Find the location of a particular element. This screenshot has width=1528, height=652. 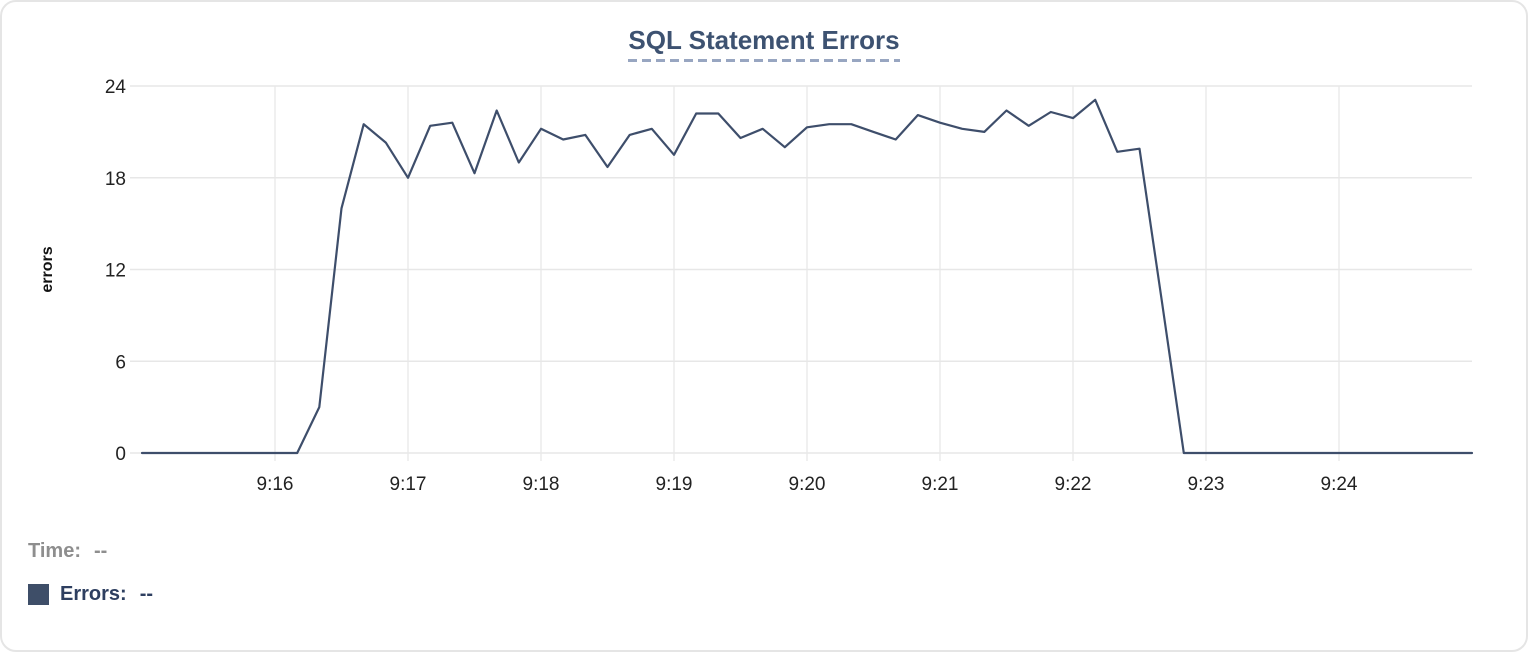

svg-text: 9:22 is located at coordinates (1073, 484).